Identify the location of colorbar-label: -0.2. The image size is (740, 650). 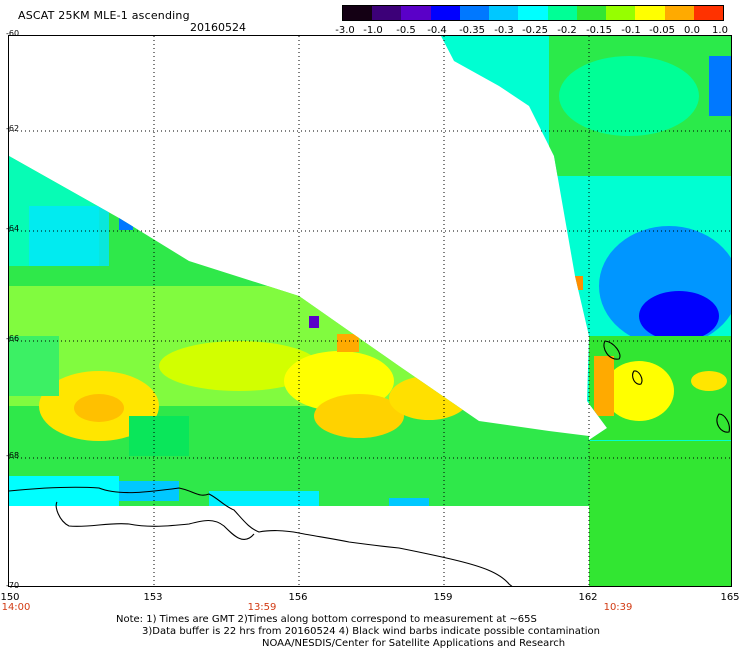
(567, 30).